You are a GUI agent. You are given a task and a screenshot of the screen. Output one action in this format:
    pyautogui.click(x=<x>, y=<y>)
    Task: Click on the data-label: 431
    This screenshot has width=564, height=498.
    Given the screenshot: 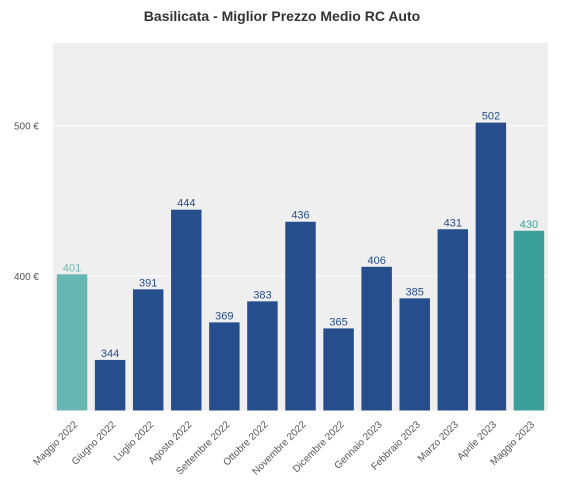 What is the action you would take?
    pyautogui.click(x=453, y=223)
    